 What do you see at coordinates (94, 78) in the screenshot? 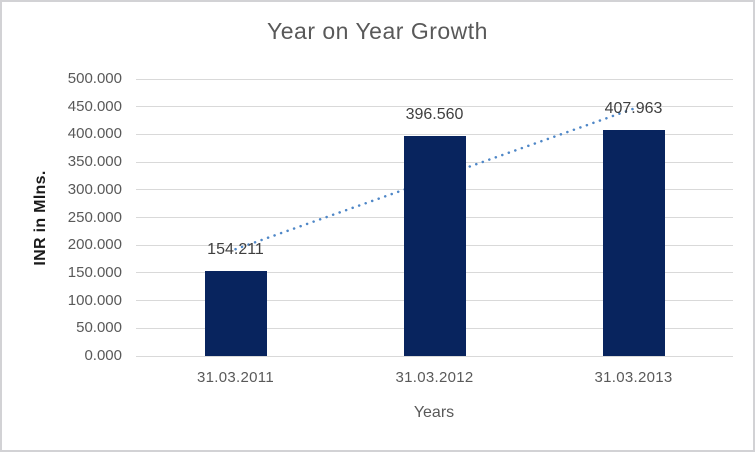
I see `y-tick-label: 500.000` at bounding box center [94, 78].